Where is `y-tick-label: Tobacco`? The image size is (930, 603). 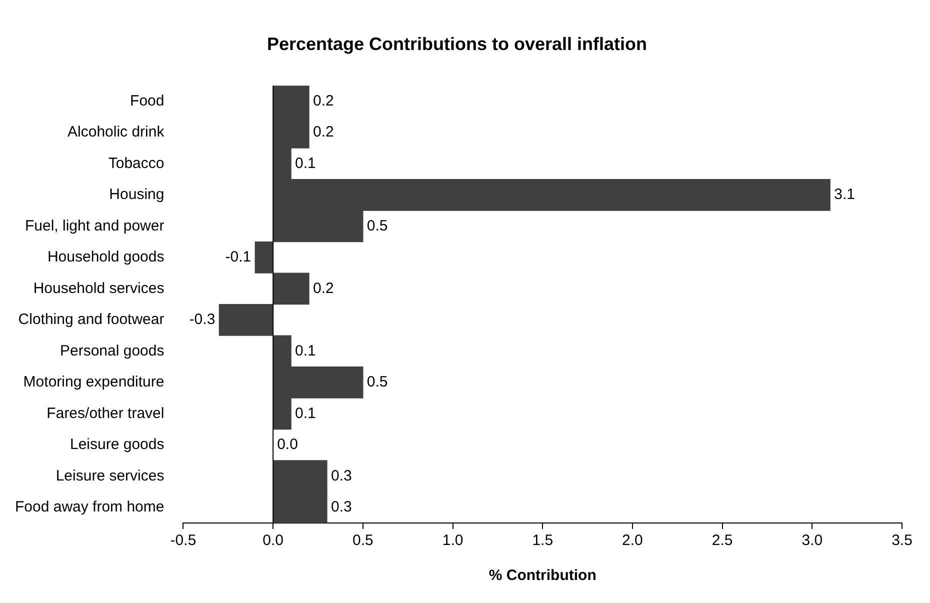 y-tick-label: Tobacco is located at coordinates (136, 163).